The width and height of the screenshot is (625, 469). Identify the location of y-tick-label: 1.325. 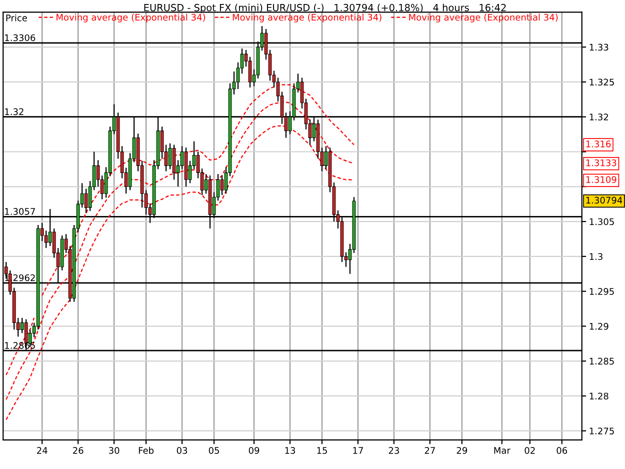
(602, 82).